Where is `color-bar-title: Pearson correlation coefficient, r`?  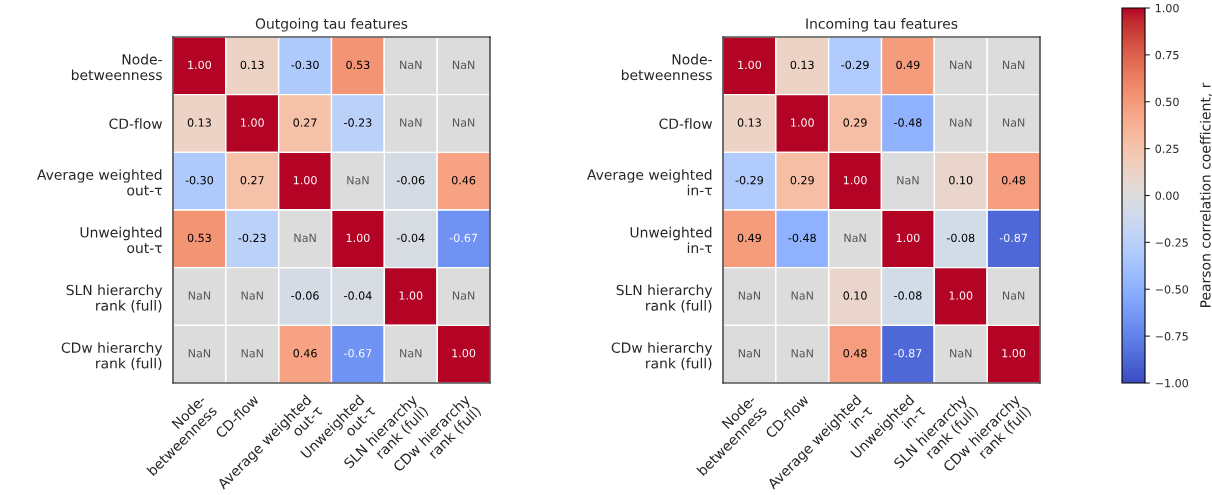
color-bar-title: Pearson correlation coefficient, r is located at coordinates (1205, 194).